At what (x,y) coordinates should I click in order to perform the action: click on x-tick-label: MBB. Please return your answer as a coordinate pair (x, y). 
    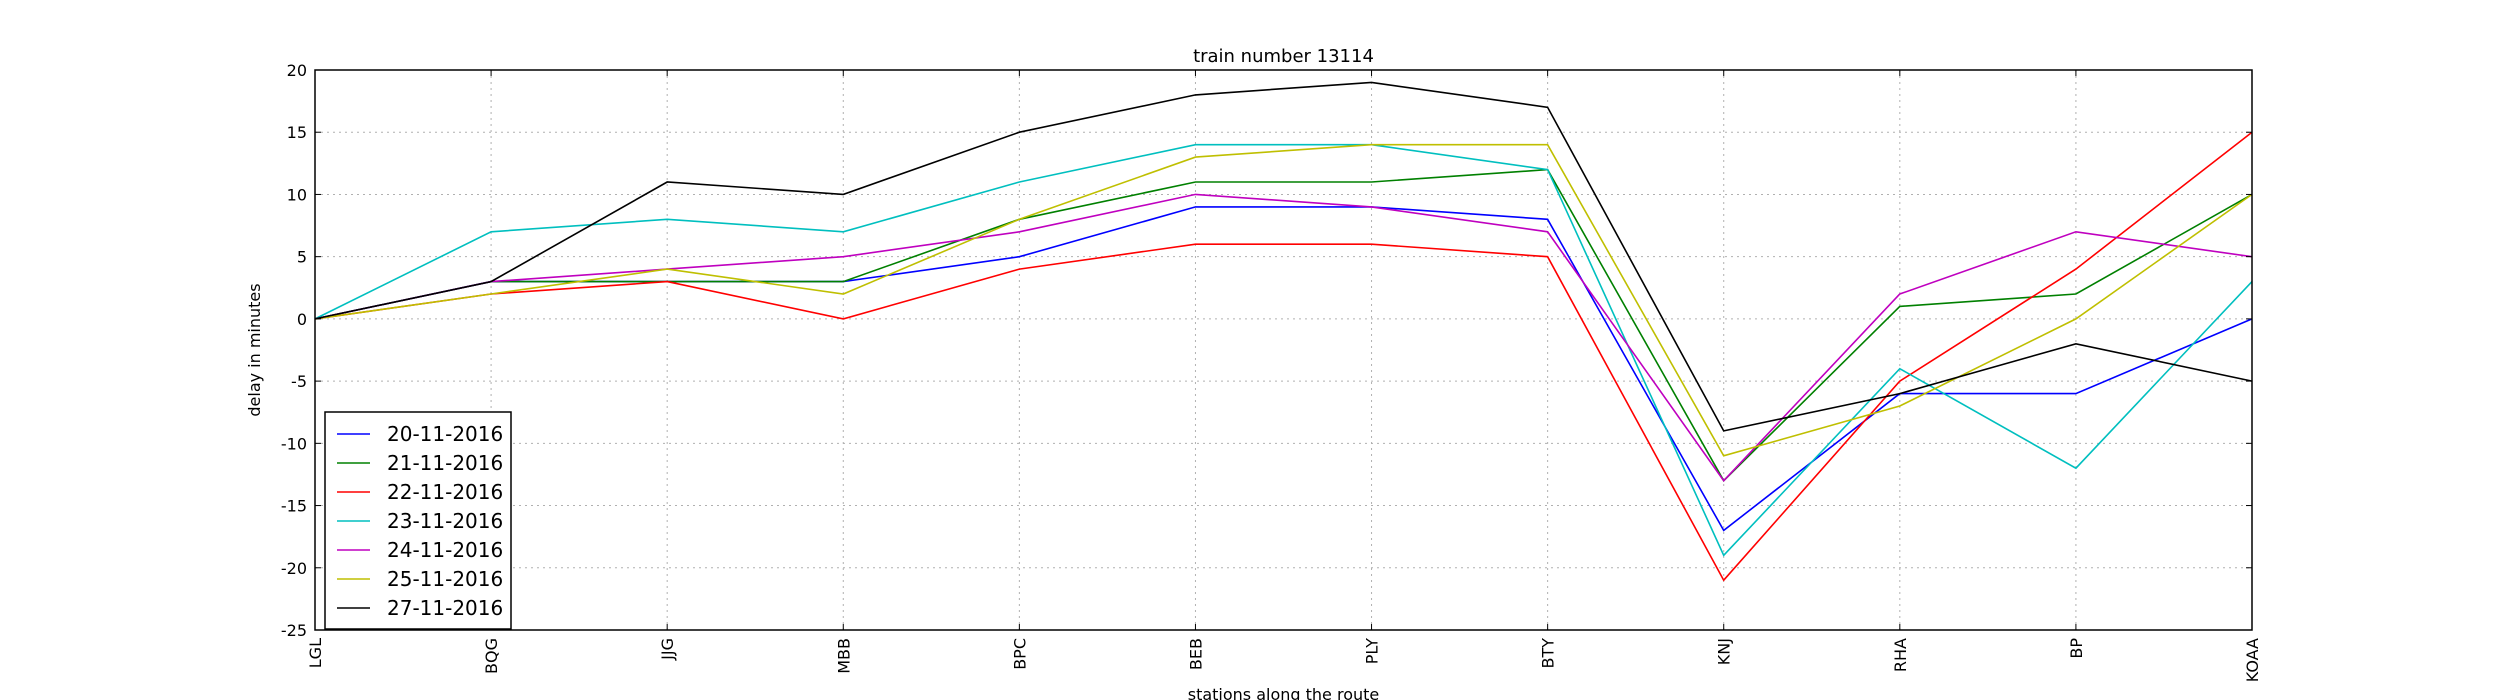
    Looking at the image, I should click on (843, 656).